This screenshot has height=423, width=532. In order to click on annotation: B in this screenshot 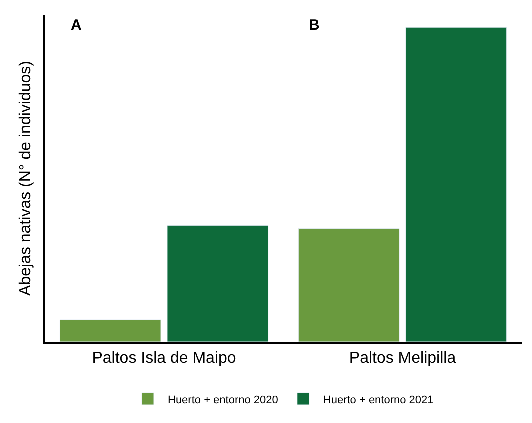, I will do `click(314, 25)`.